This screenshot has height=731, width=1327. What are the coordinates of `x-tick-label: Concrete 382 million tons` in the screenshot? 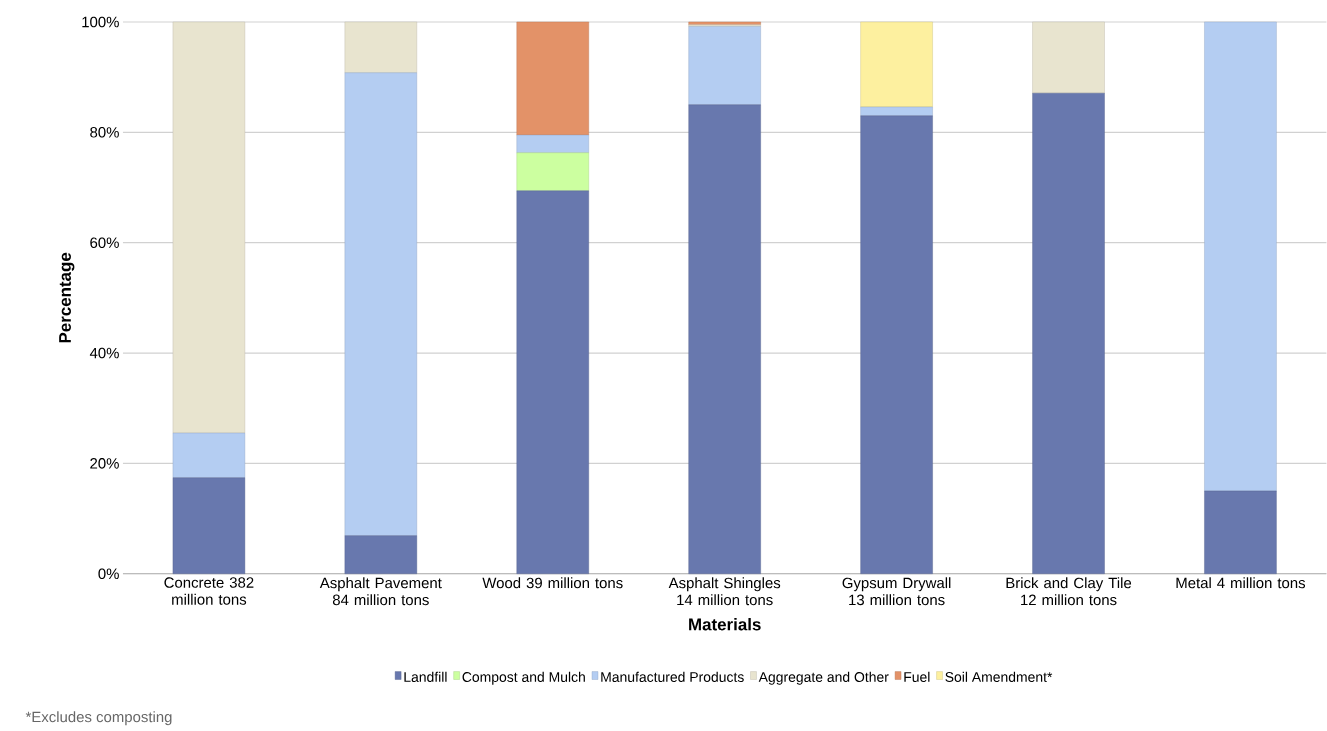 It's located at (209, 591).